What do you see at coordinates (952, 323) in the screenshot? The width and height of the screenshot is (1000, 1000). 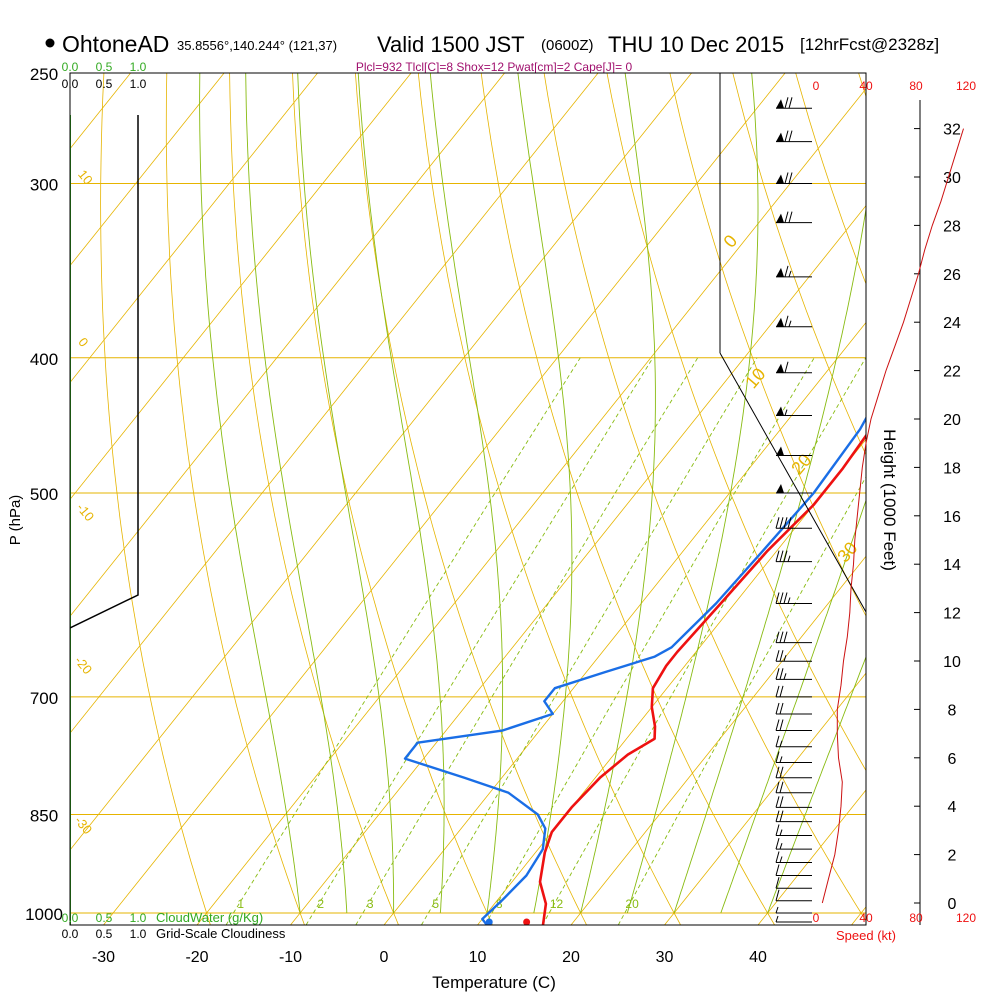 I see `height-tick-label: 24` at bounding box center [952, 323].